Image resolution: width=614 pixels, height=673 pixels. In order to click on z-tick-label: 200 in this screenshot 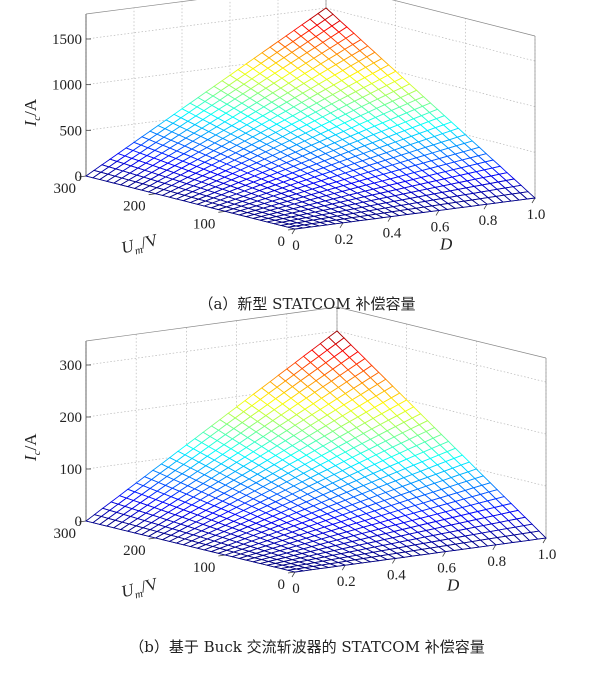, I will do `click(71, 418)`.